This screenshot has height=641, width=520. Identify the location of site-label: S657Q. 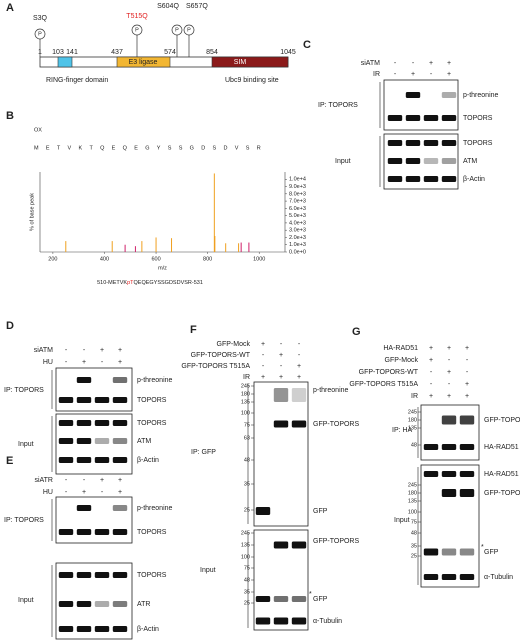
(197, 6).